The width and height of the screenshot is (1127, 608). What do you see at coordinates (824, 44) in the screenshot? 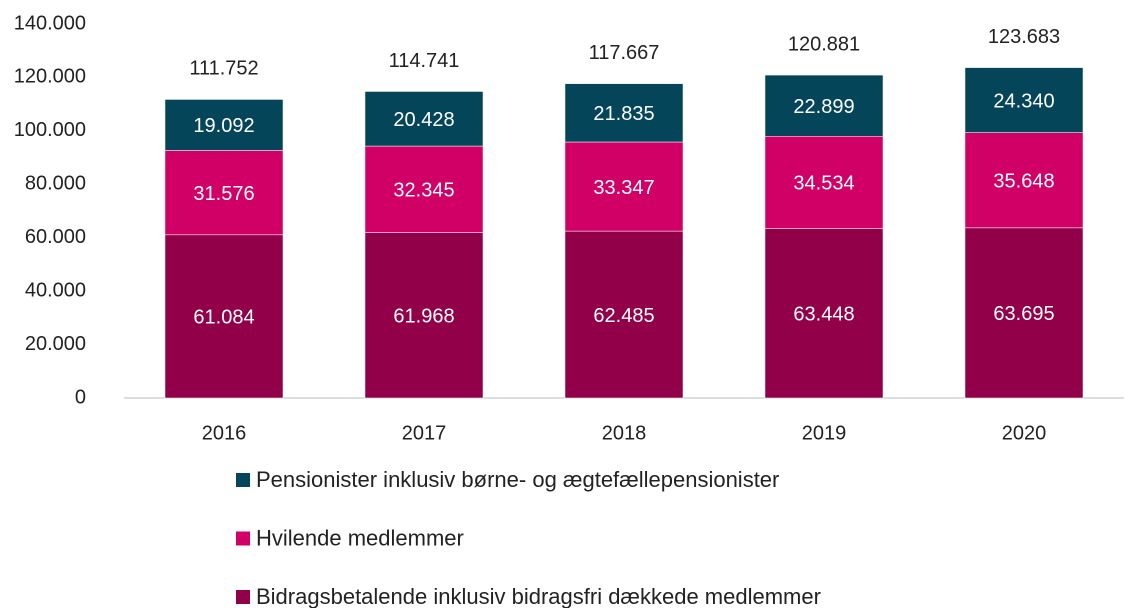
I see `total-label: 120.881` at bounding box center [824, 44].